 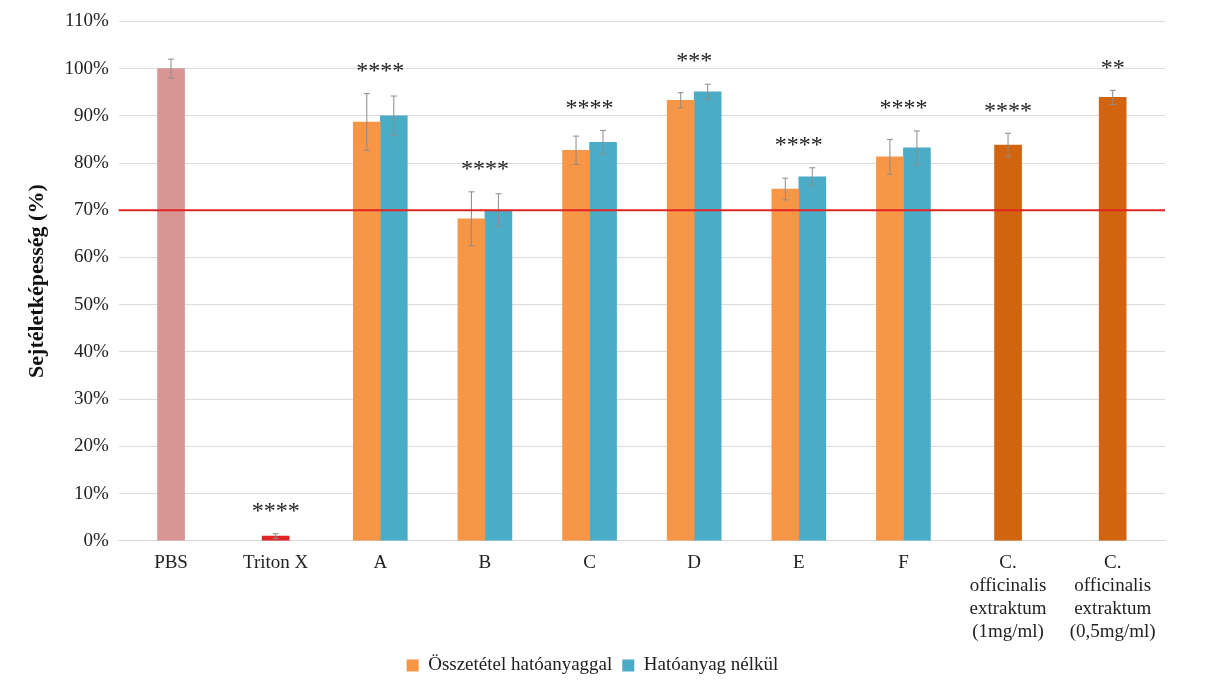 I want to click on x-tick-label: A, so click(x=380, y=562).